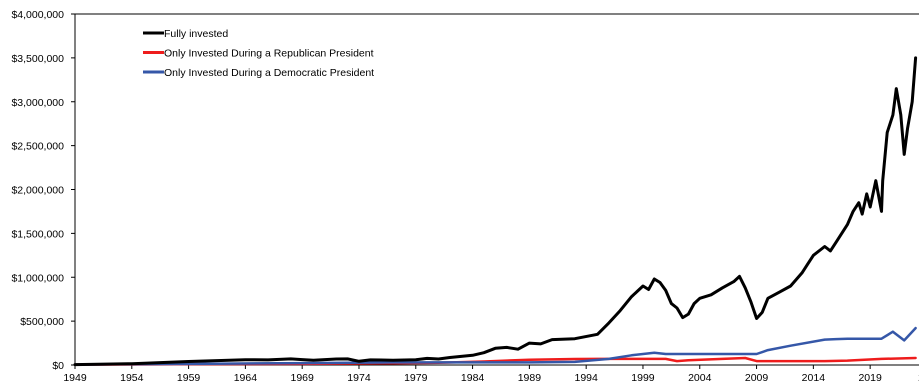 This screenshot has width=919, height=392. What do you see at coordinates (870, 378) in the screenshot?
I see `x-tick-label: 2019` at bounding box center [870, 378].